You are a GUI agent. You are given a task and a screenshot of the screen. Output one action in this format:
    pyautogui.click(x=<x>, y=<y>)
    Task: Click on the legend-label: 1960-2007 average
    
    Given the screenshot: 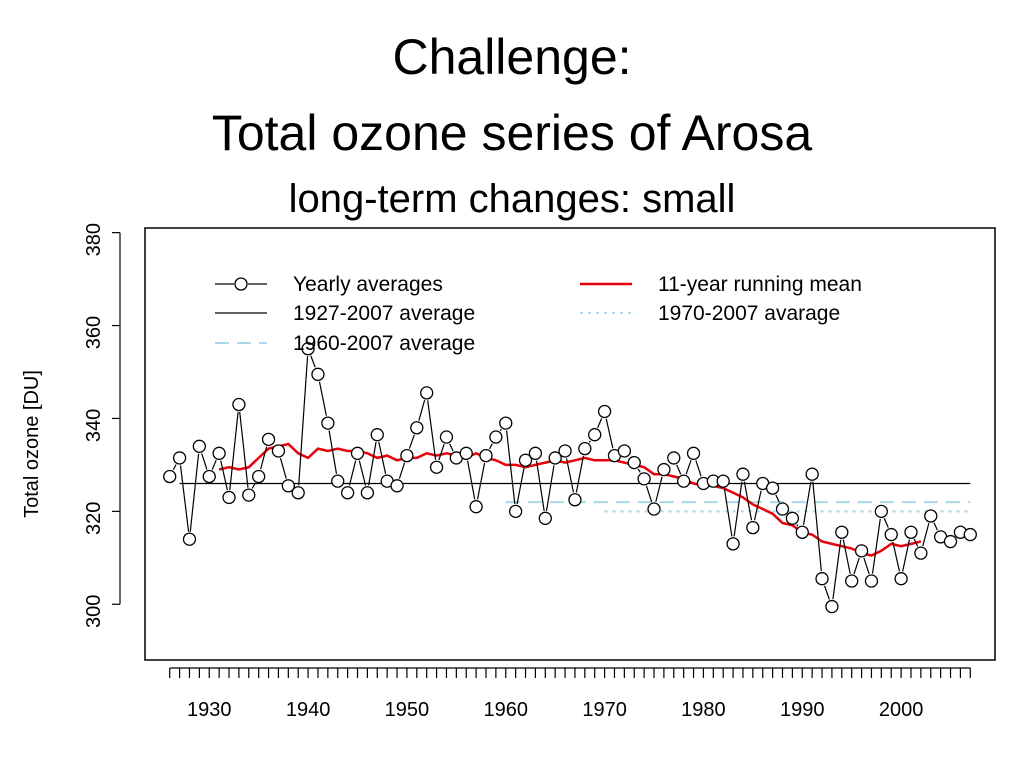 What is the action you would take?
    pyautogui.click(x=384, y=343)
    